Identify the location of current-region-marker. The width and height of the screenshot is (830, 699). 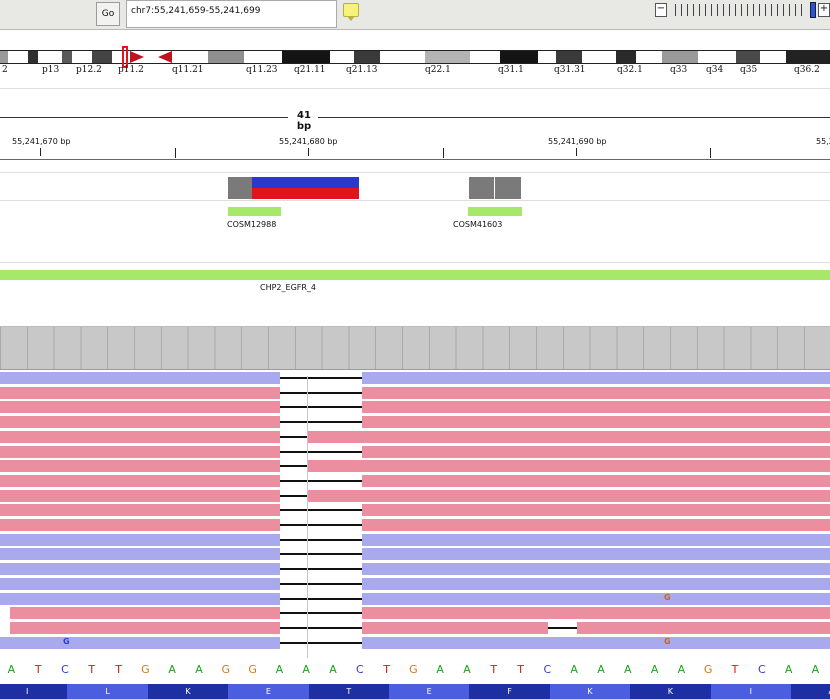
(125, 57).